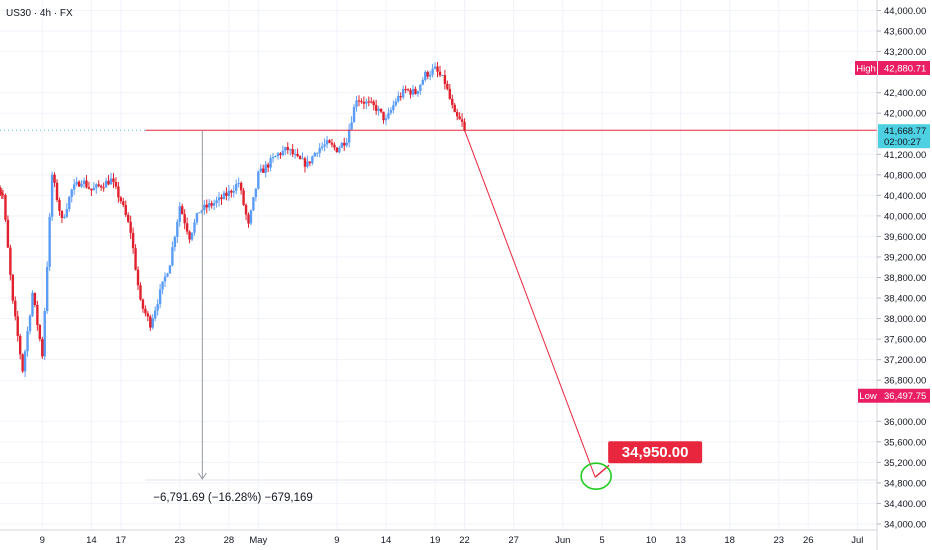  I want to click on time-axis: 9 14 17 23 28 May 9 14 19 22 27 Jun 5 10 13 18 23 26 Jul, so click(438, 537).